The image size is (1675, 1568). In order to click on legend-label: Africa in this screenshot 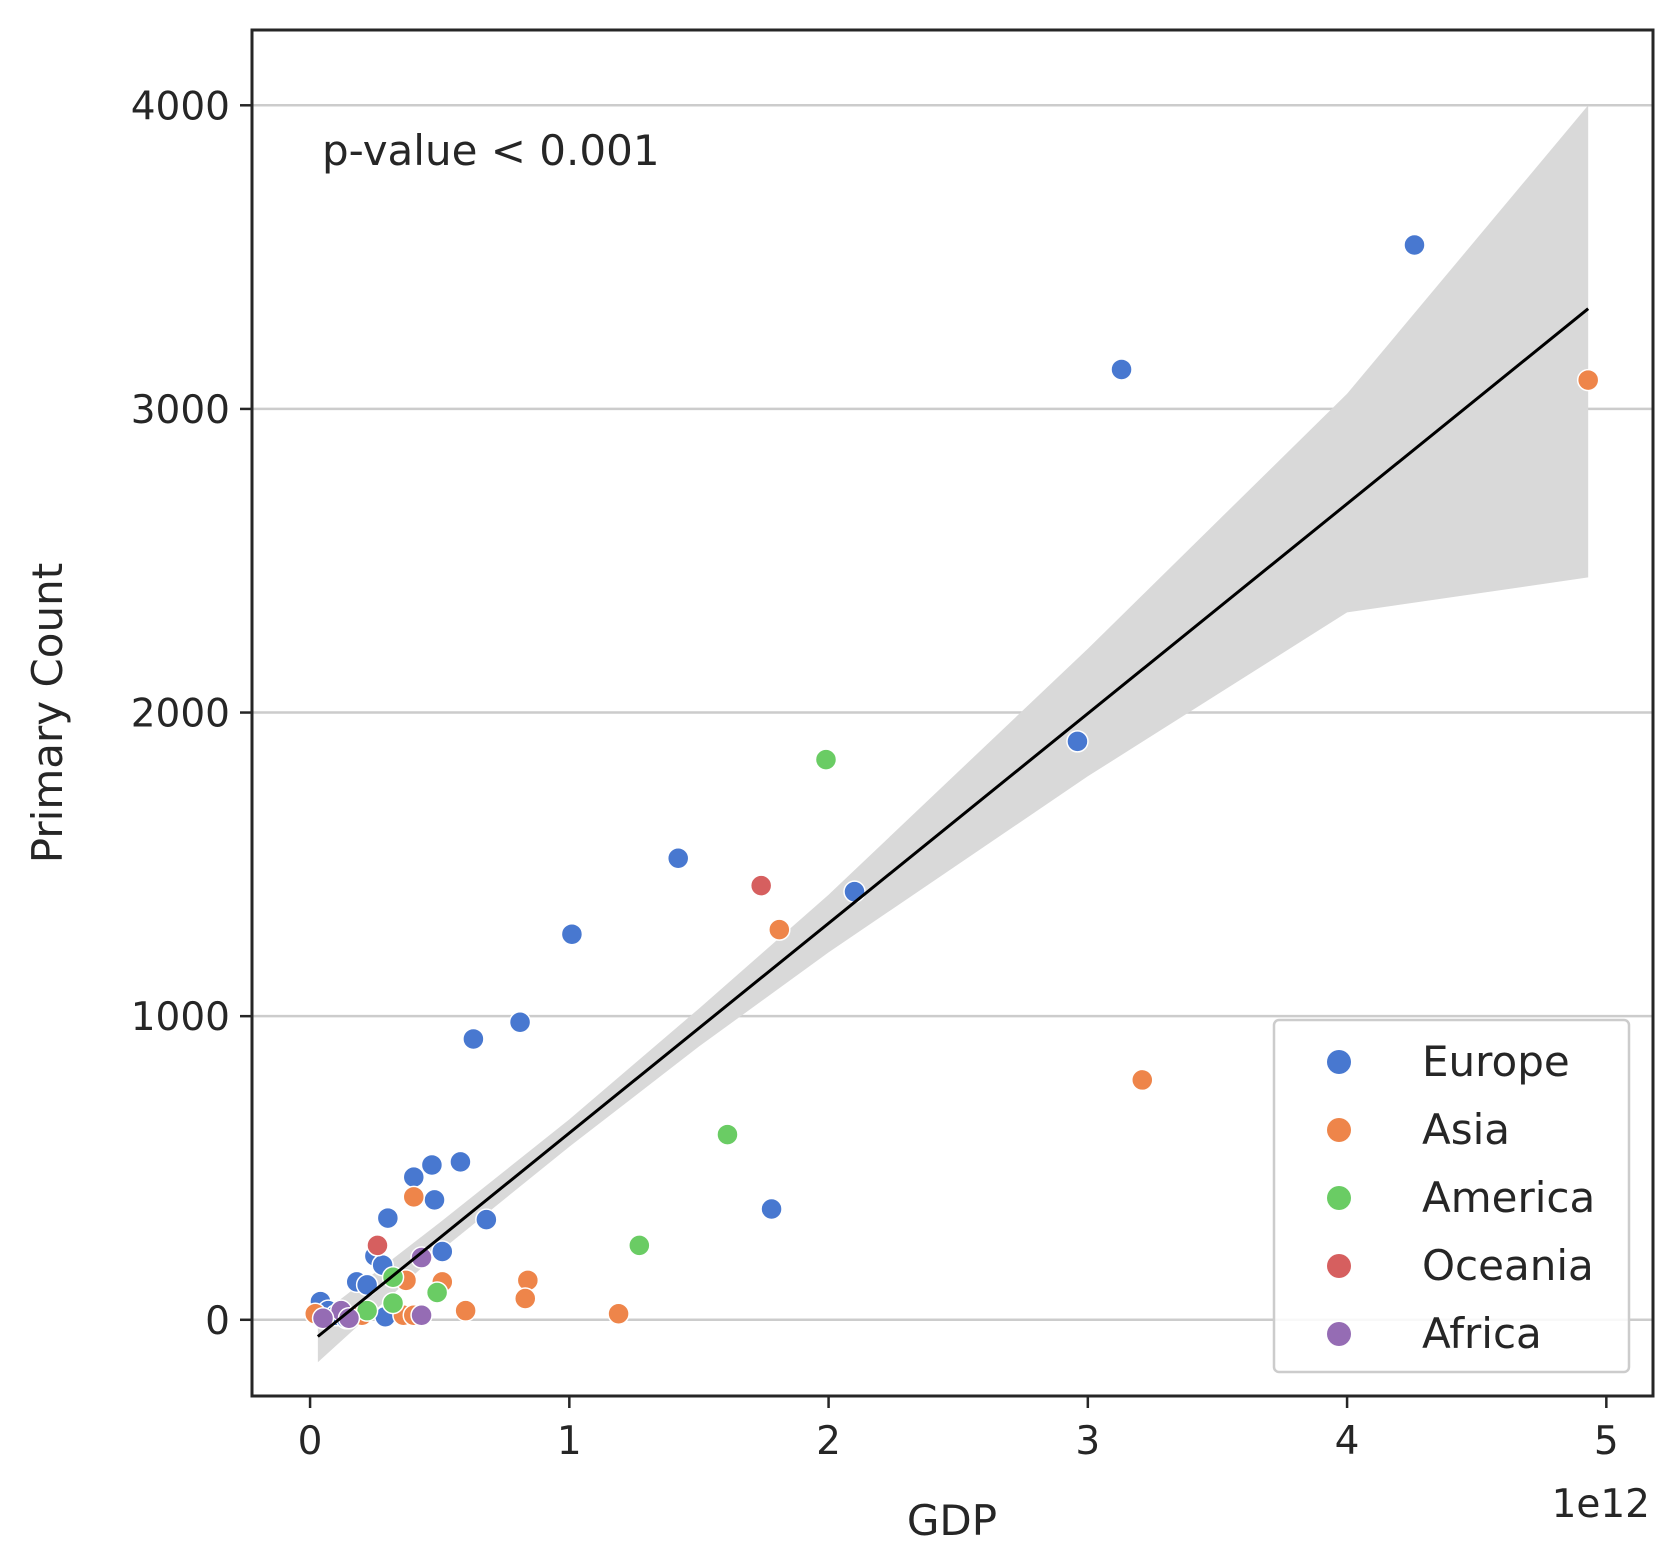, I will do `click(1482, 1333)`.